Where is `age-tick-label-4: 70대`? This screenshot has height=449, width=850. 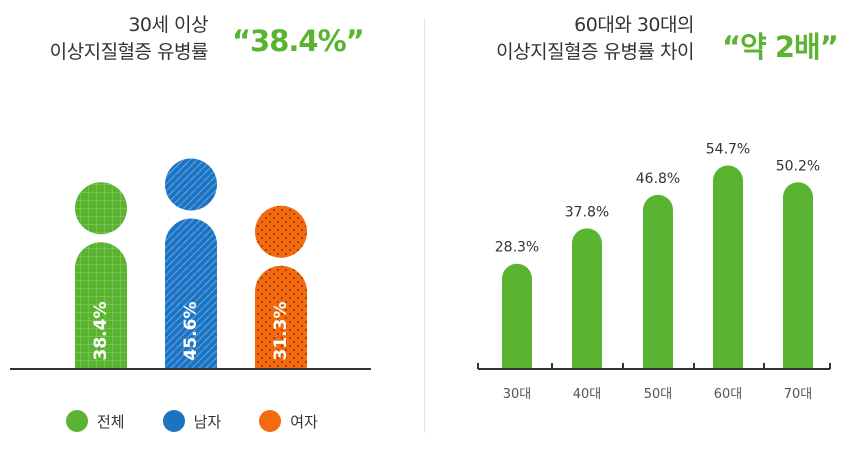 age-tick-label-4: 70대 is located at coordinates (798, 394).